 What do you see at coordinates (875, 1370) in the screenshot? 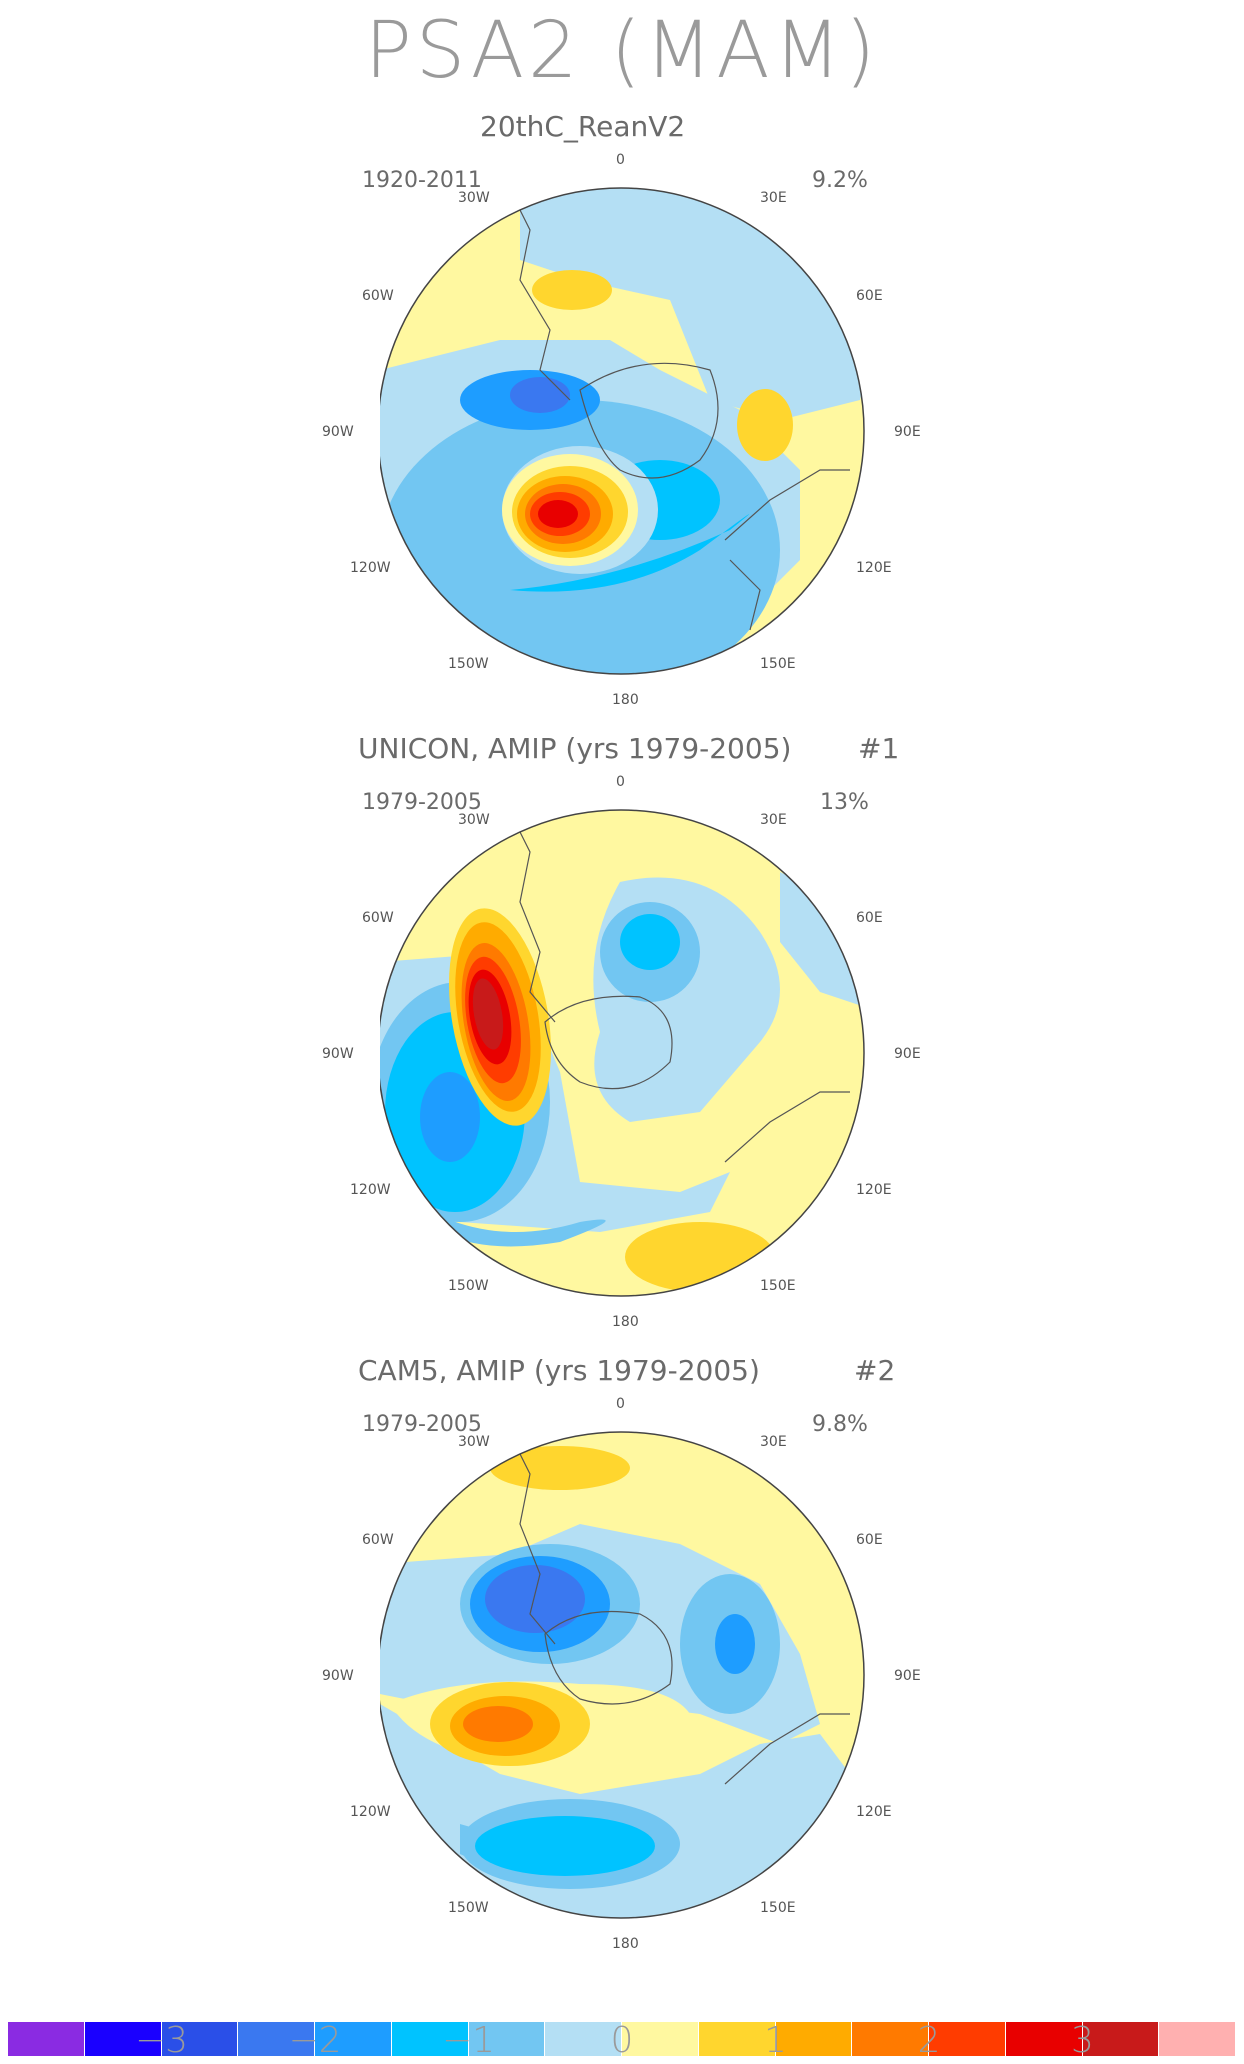
I see `panel-3-number: #2` at bounding box center [875, 1370].